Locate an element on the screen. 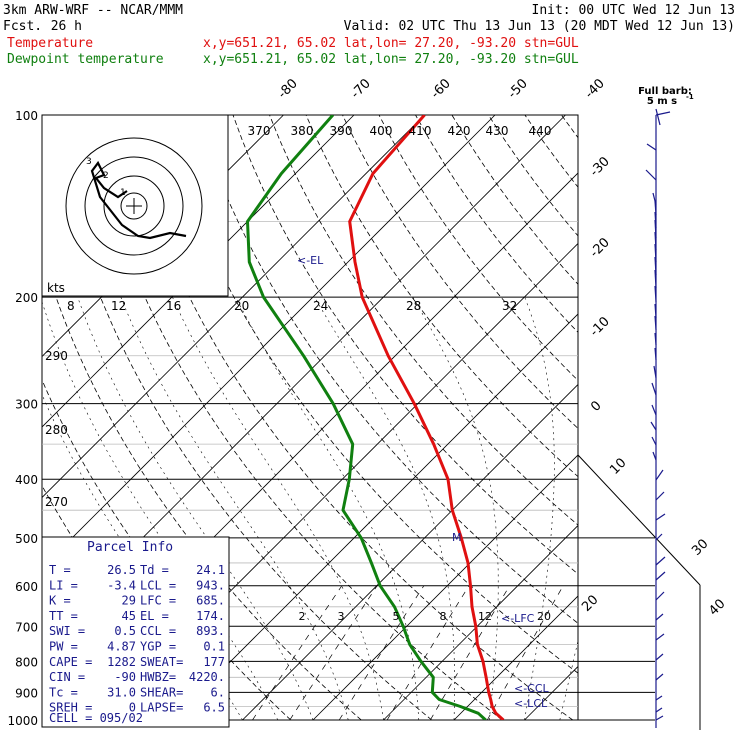 This screenshot has height=740, width=740. parcel-row-3-value: 45 is located at coordinates (129, 616).